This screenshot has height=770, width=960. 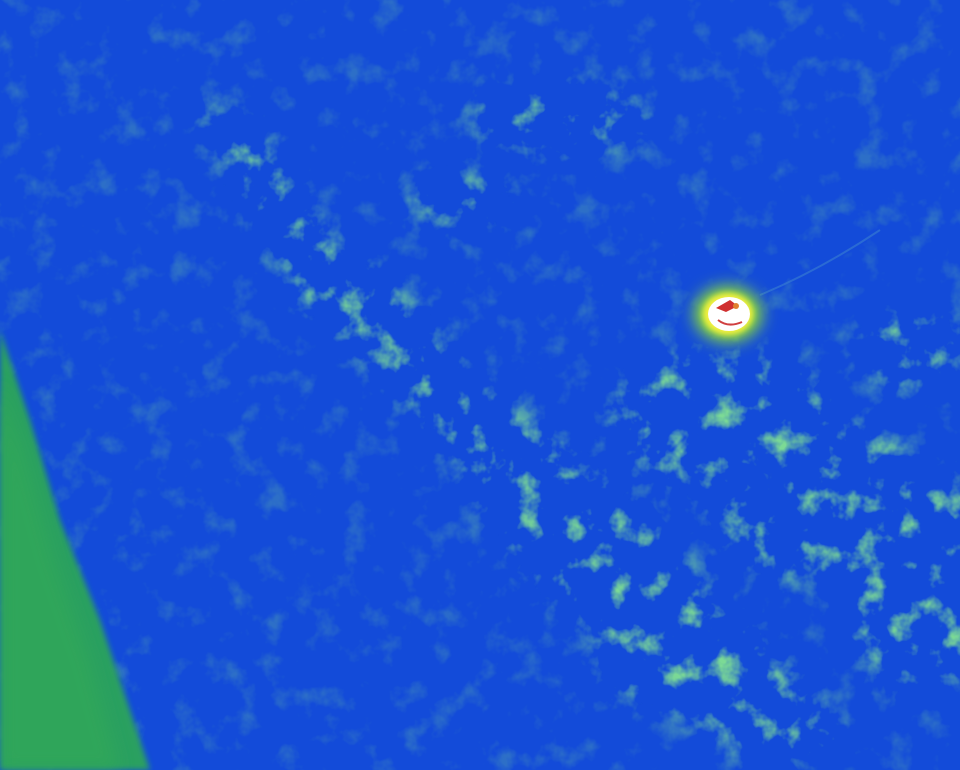 What do you see at coordinates (728, 314) in the screenshot?
I see `hot-spot` at bounding box center [728, 314].